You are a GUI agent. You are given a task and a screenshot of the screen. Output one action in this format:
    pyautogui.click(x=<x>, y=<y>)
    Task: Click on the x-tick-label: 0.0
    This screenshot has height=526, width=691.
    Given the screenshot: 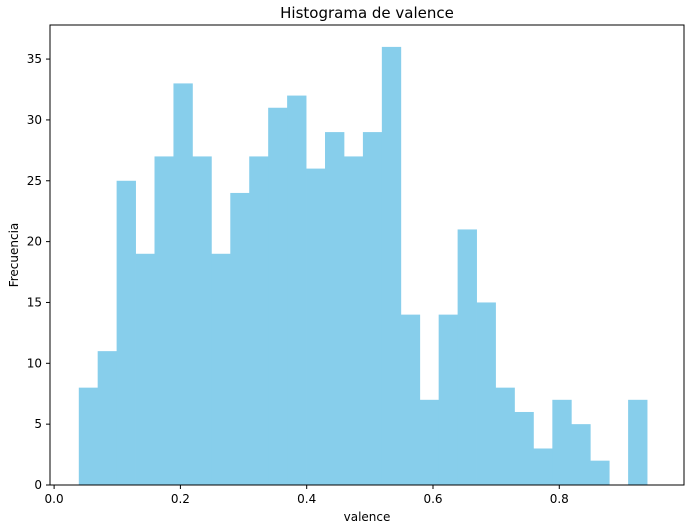 What is the action you would take?
    pyautogui.click(x=54, y=499)
    